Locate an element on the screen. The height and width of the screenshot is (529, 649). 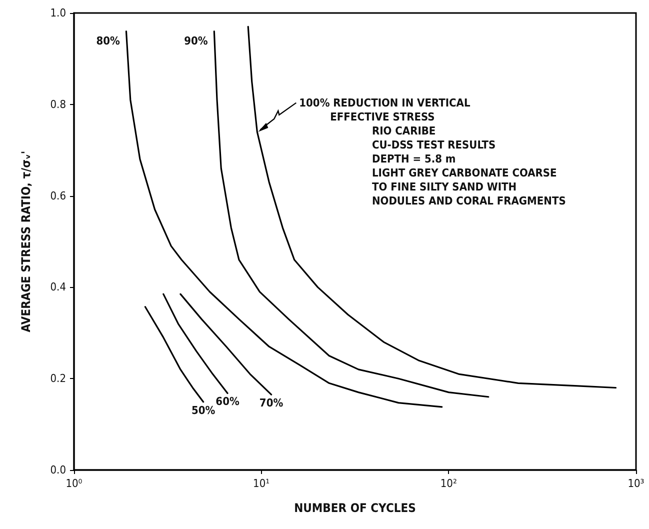
y-tick-label: 0.0 is located at coordinates (58, 470).